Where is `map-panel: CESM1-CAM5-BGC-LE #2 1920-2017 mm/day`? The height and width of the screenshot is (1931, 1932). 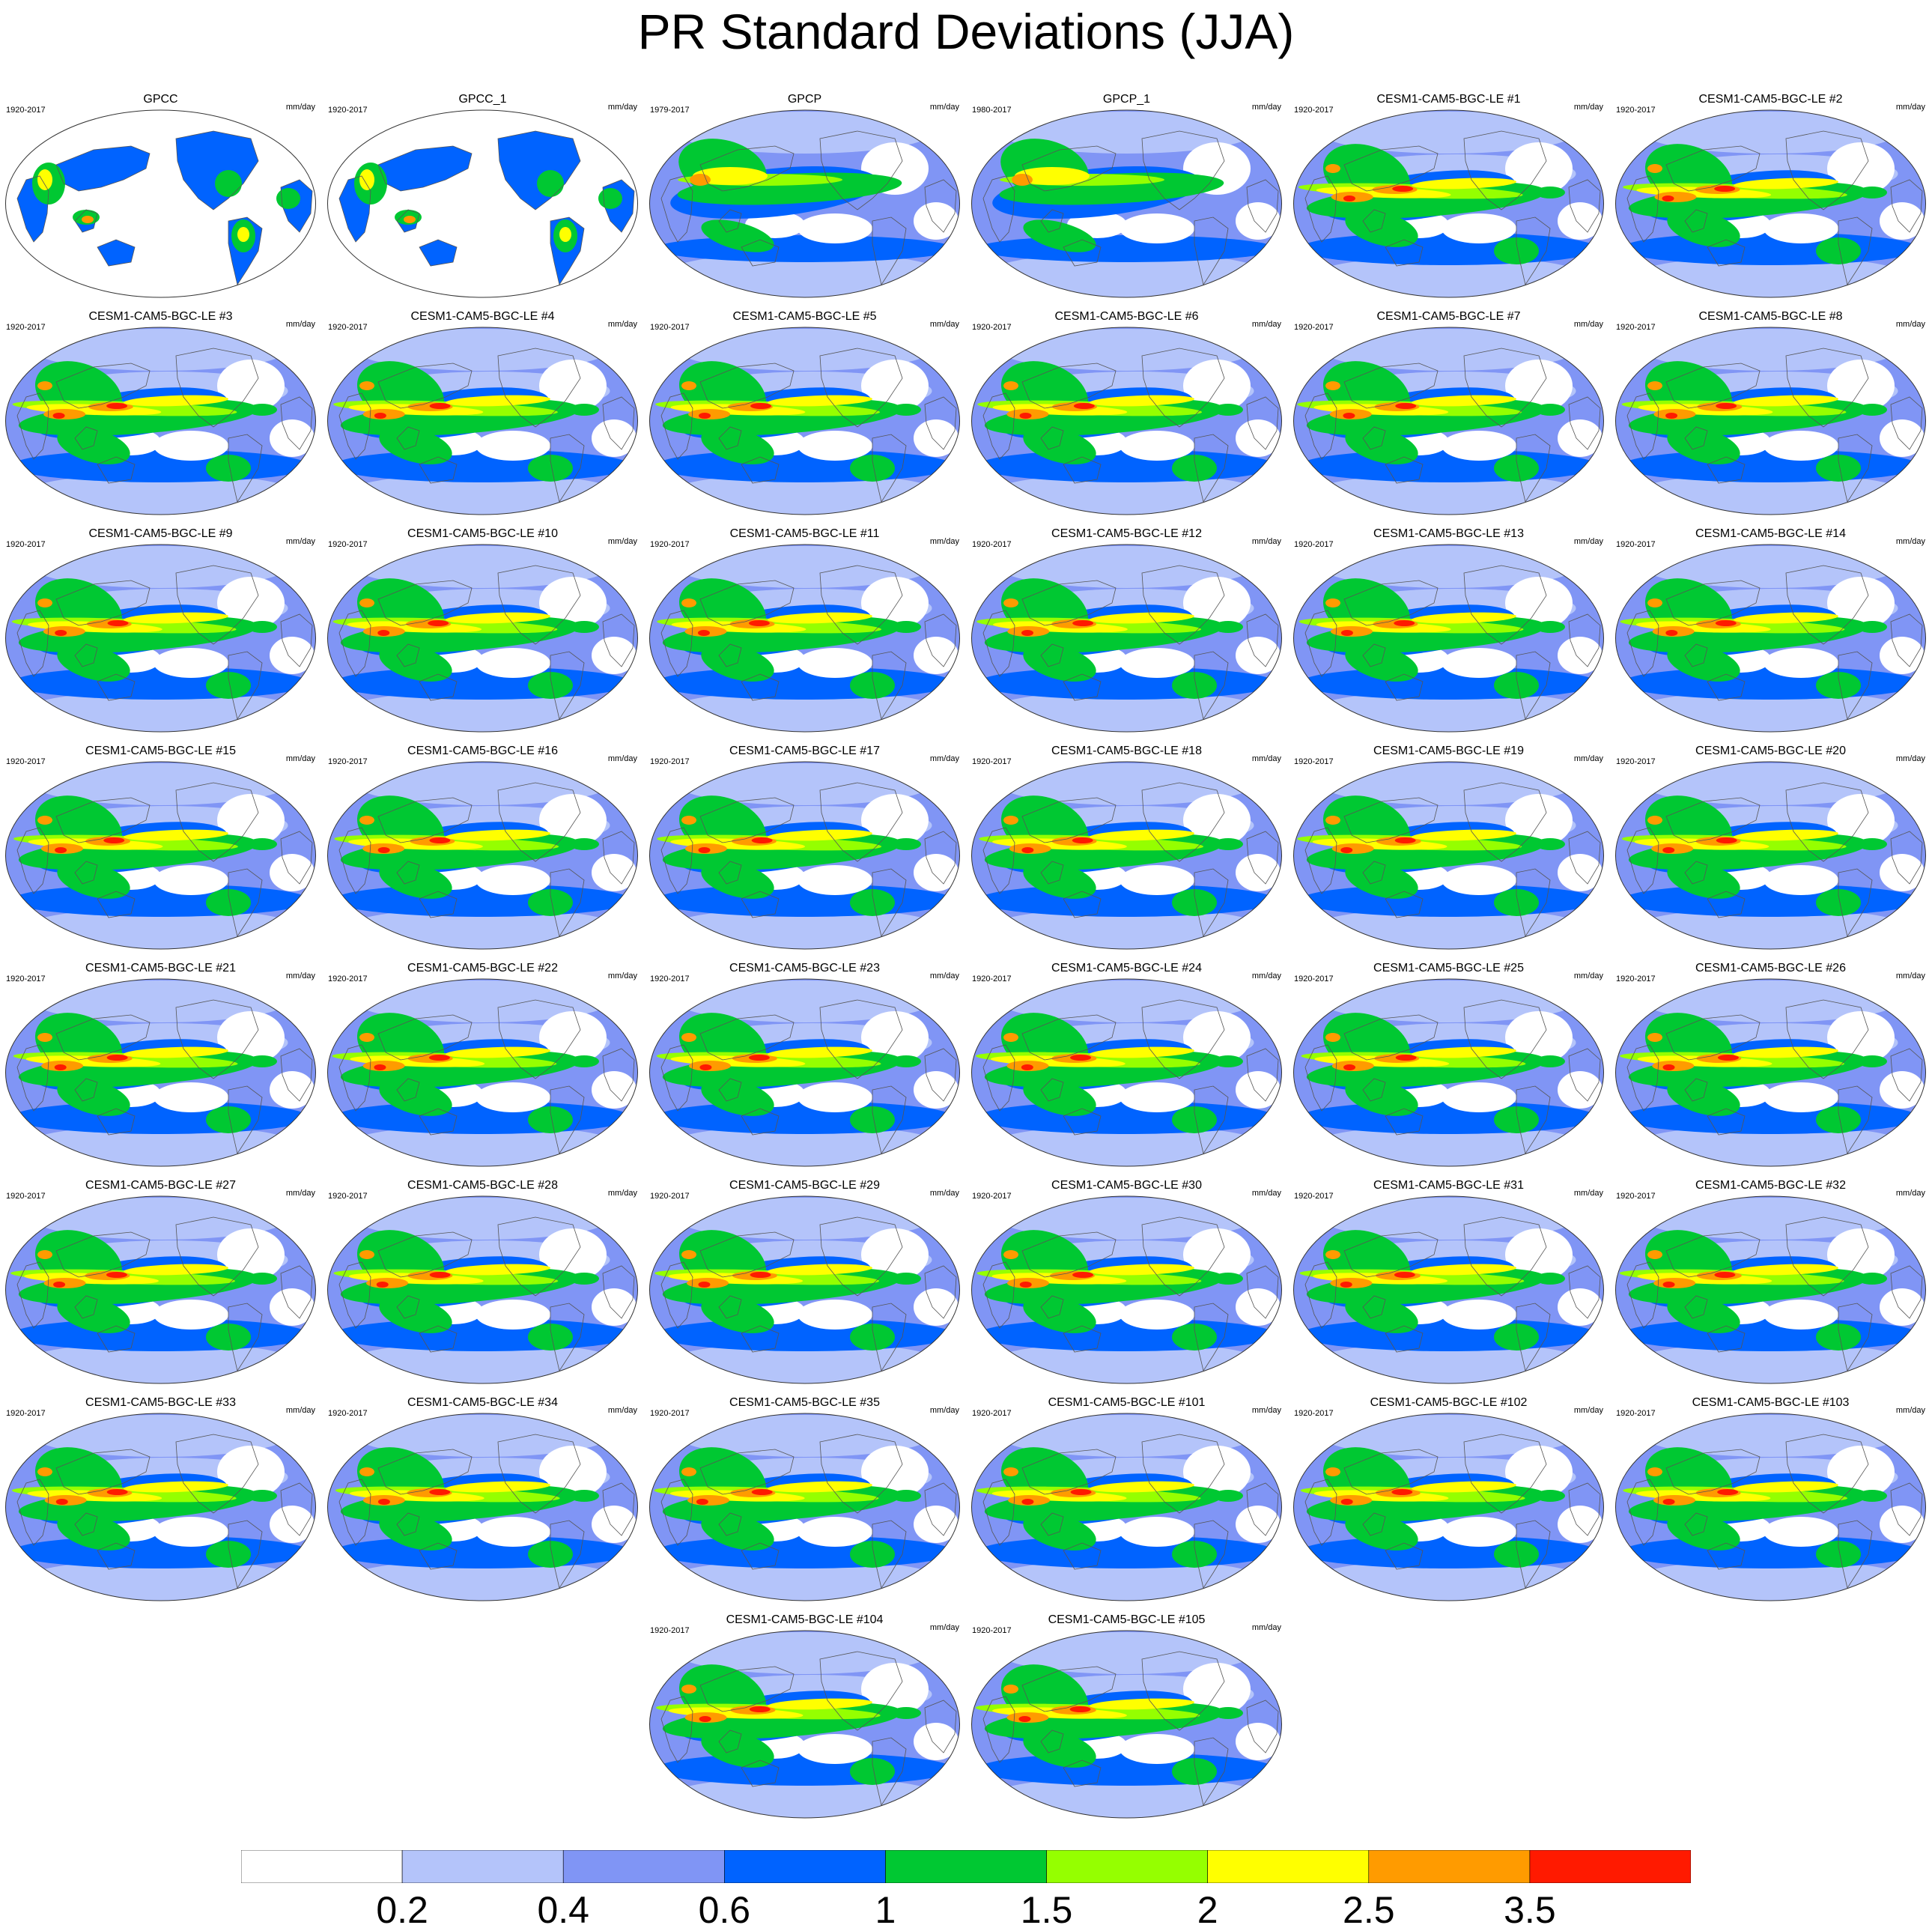 map-panel: CESM1-CAM5-BGC-LE #2 1920-2017 mm/day is located at coordinates (1770, 199).